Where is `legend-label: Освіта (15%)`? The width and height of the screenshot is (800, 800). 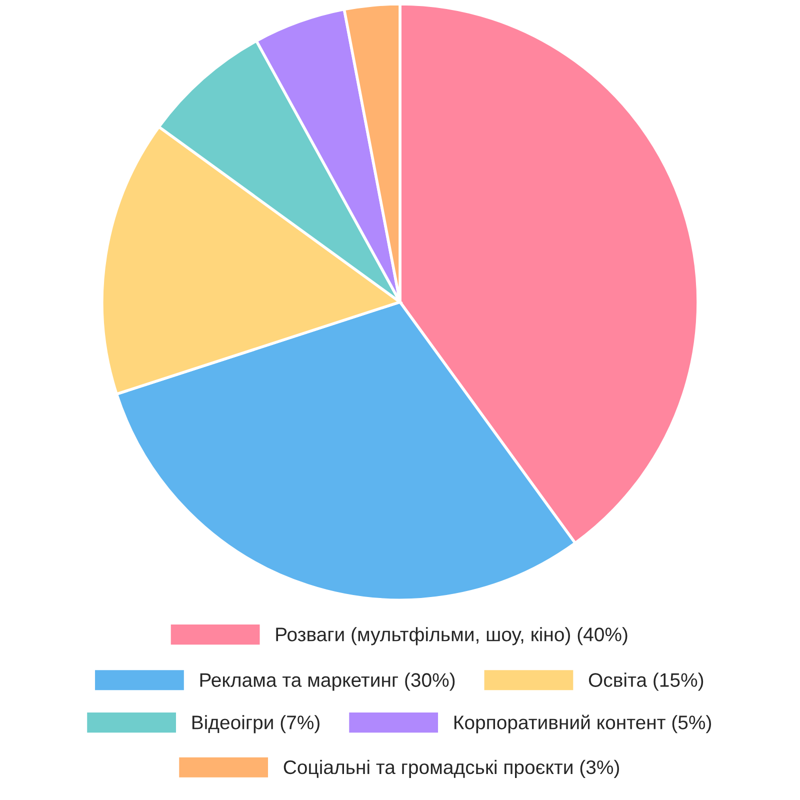 legend-label: Освіта (15%) is located at coordinates (646, 681).